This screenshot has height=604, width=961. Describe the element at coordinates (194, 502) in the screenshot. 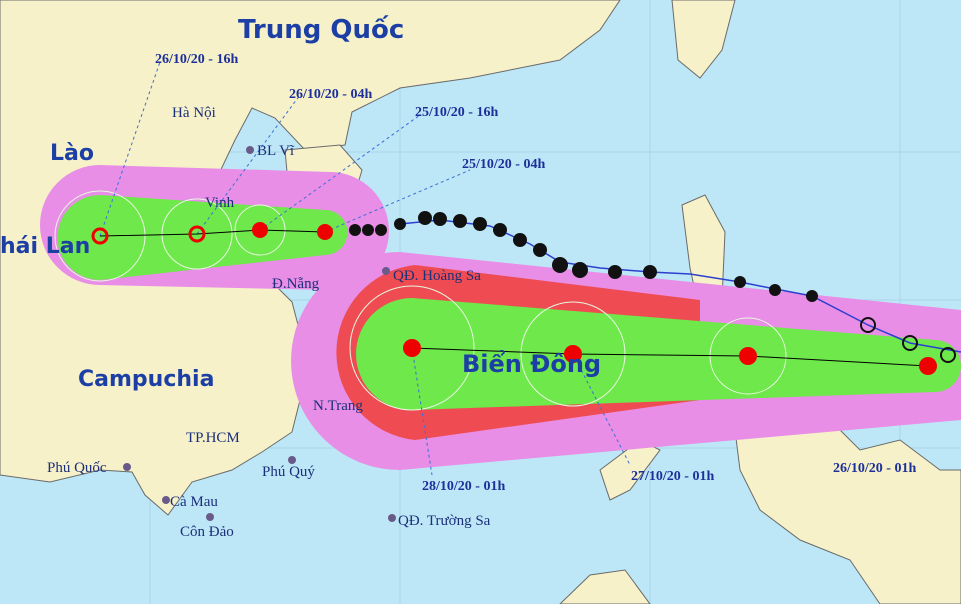

I see `place-label: Cà Mau` at that location.